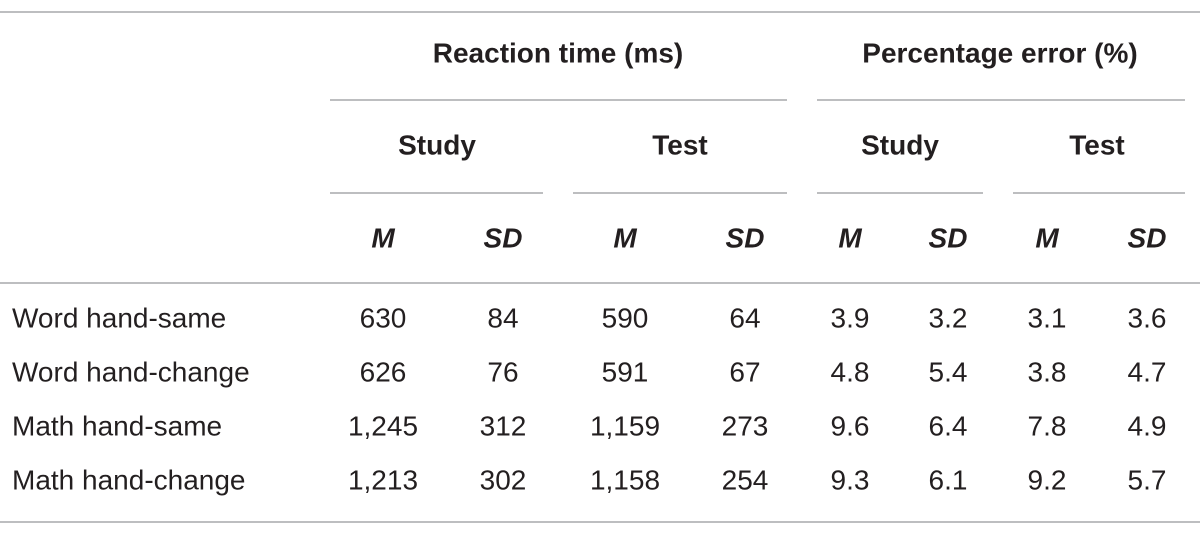 The height and width of the screenshot is (537, 1200). What do you see at coordinates (383, 479) in the screenshot?
I see `cell: 1,213` at bounding box center [383, 479].